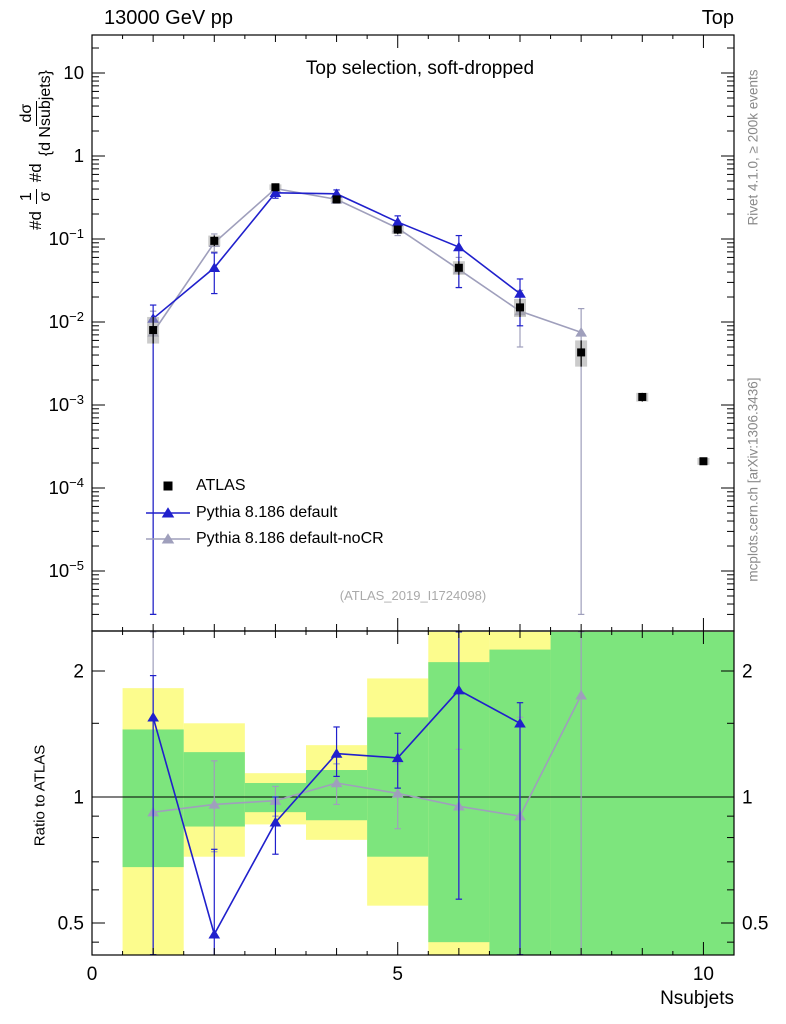 This screenshot has width=786, height=1024. What do you see at coordinates (642, 793) in the screenshot?
I see `green-band` at bounding box center [642, 793].